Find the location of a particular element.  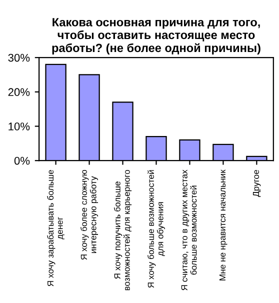

y-tick-label: 0% is located at coordinates (22, 160).